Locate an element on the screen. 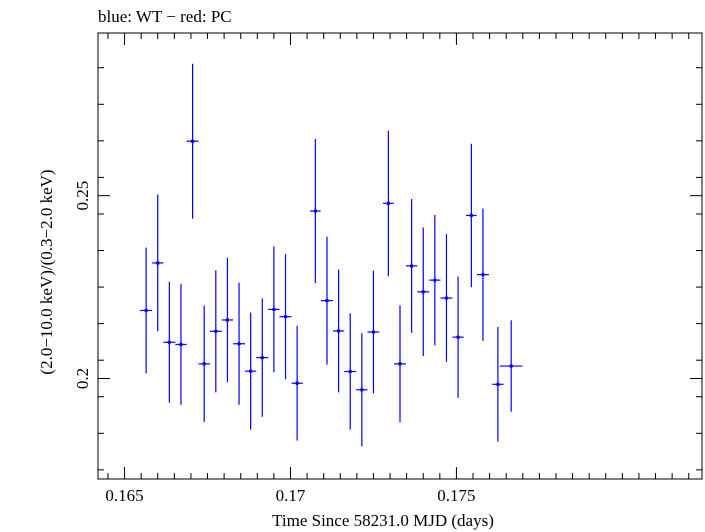 The height and width of the screenshot is (532, 705). y-tick-label: 0.25 is located at coordinates (82, 196).